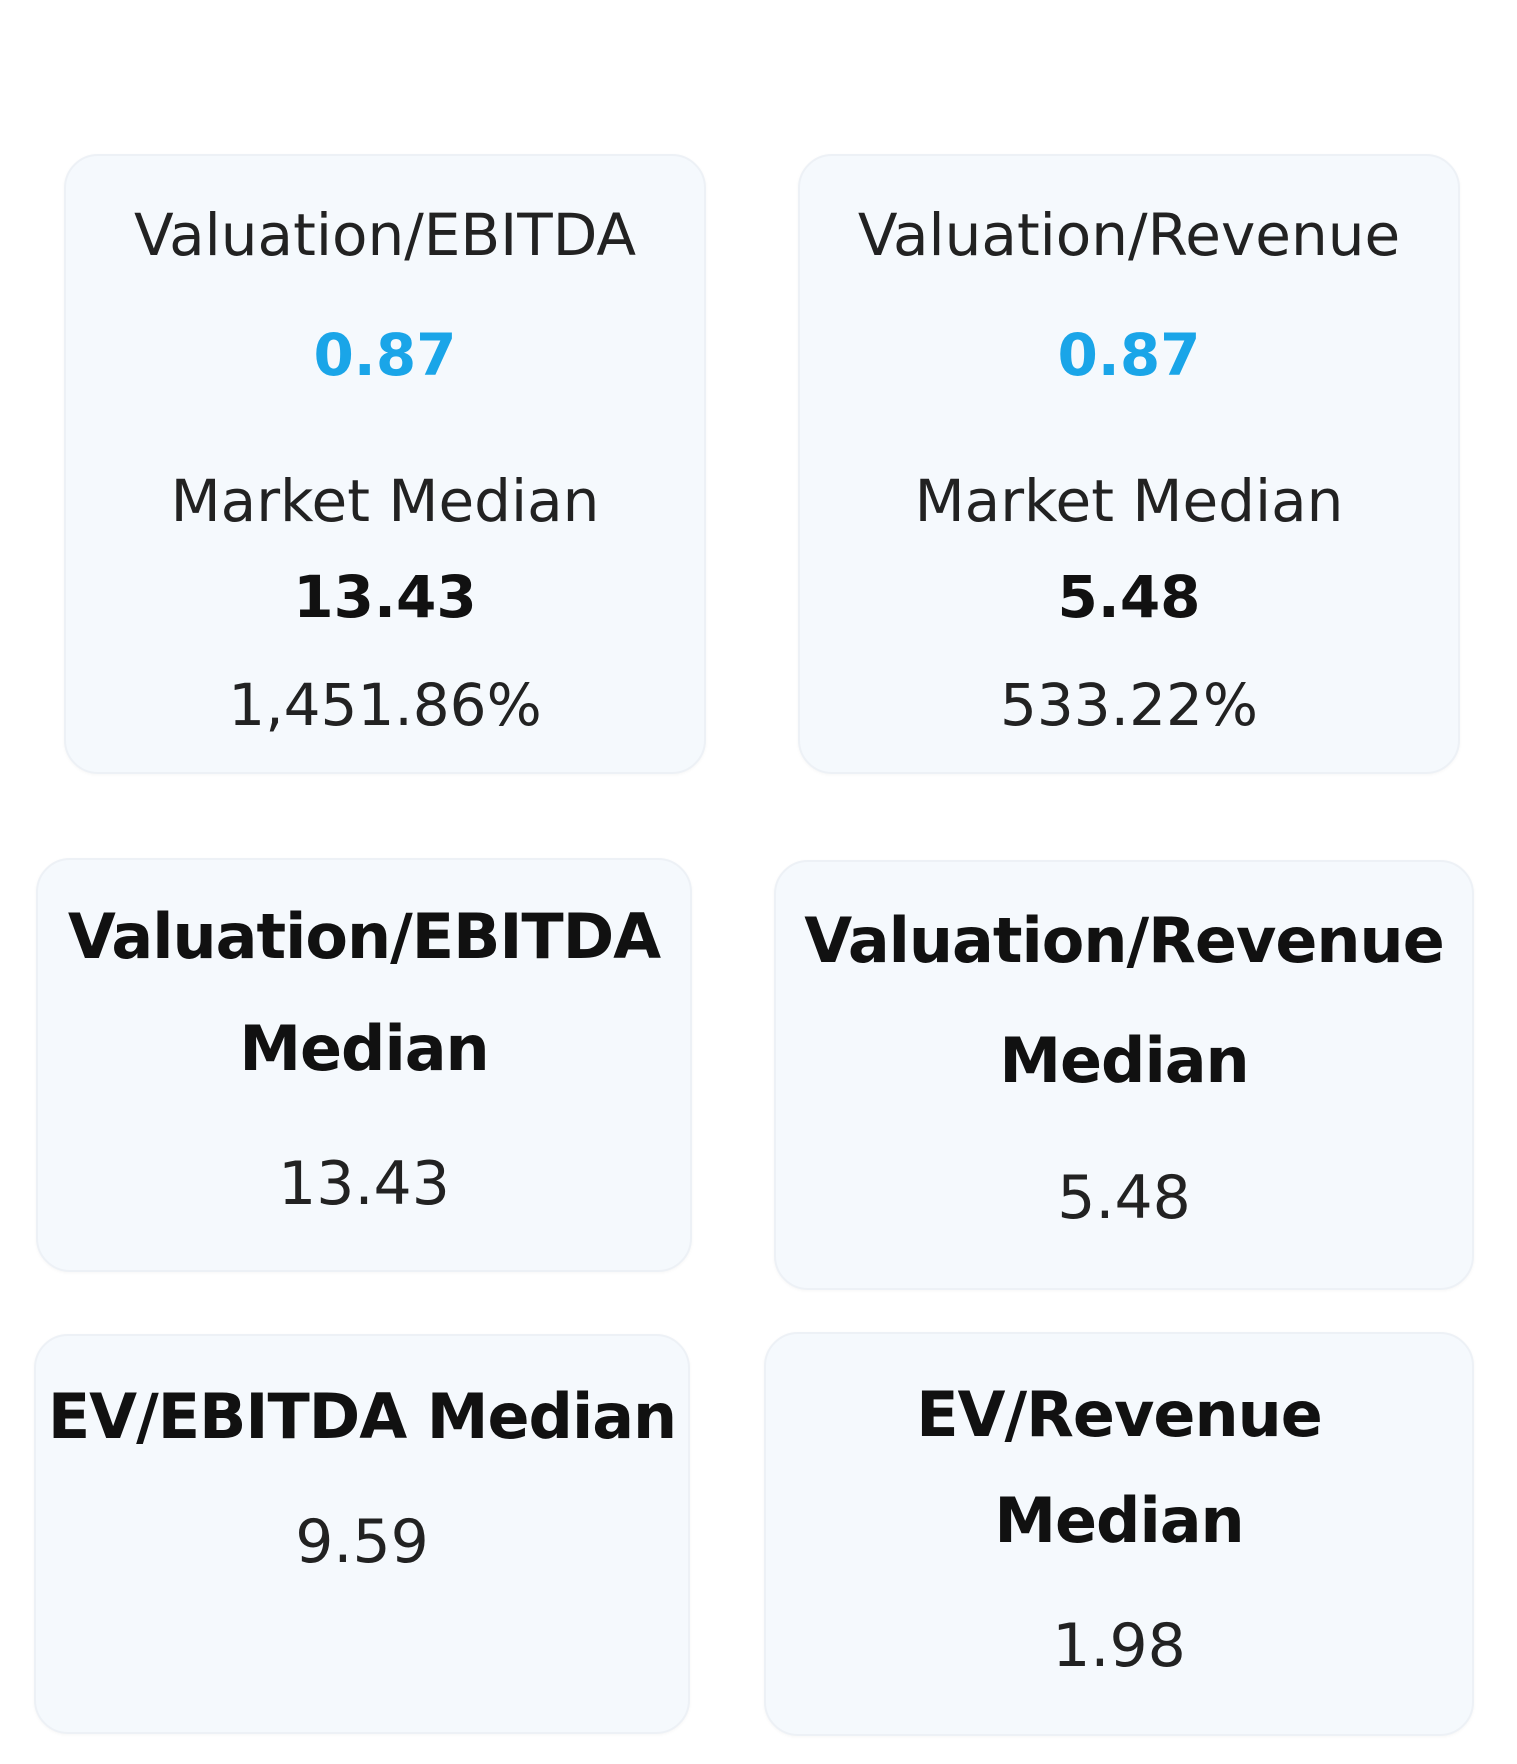 The width and height of the screenshot is (1517, 1764). I want to click on ev-revenue-median-title-line2: Median, so click(1119, 1520).